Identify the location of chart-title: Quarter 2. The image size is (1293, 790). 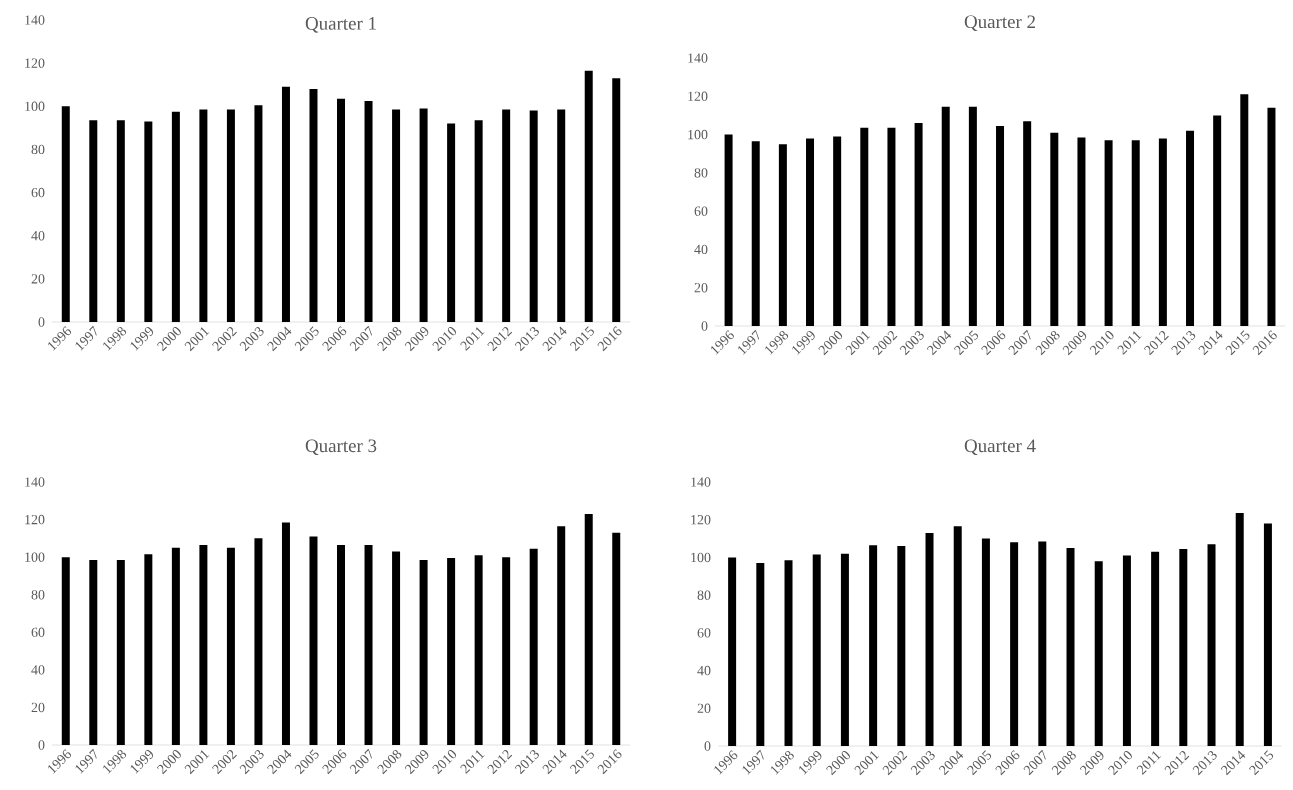
(999, 23).